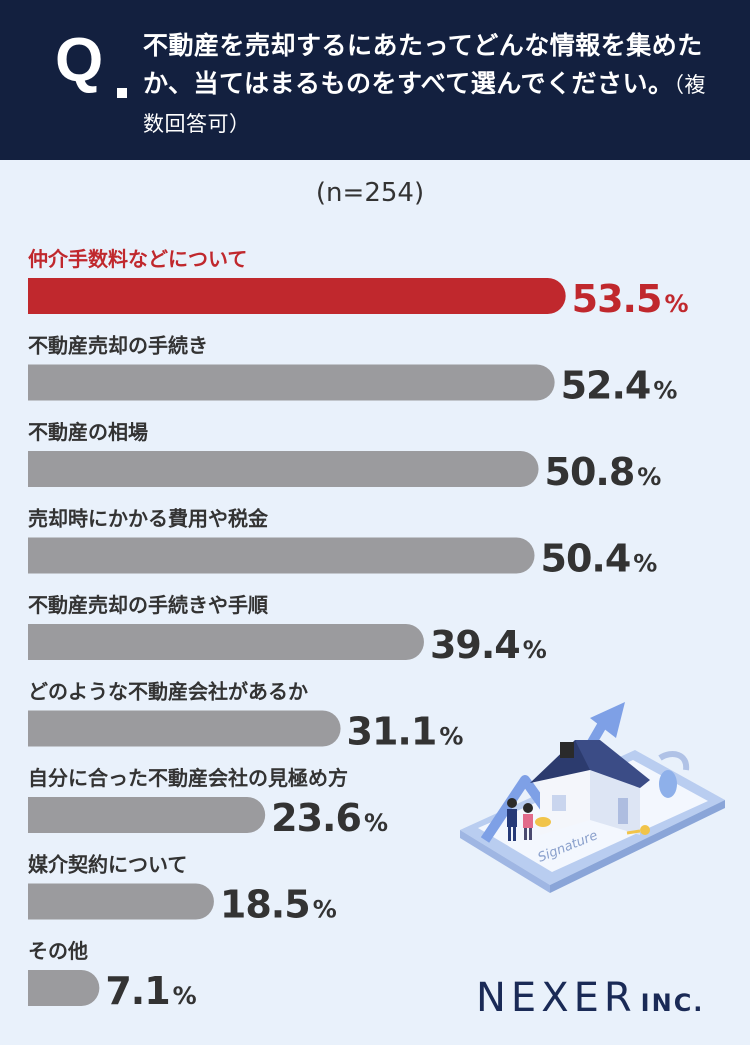 The image size is (750, 1045). I want to click on value-number: 23.6, so click(316, 818).